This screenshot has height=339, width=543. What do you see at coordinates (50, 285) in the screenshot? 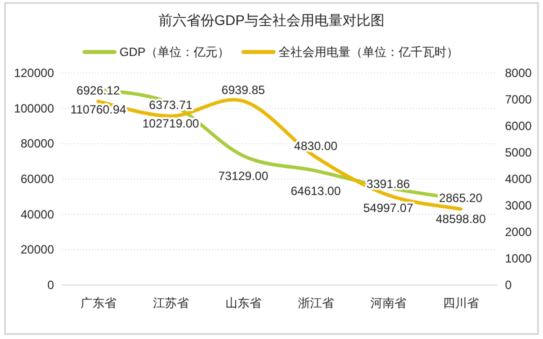
I see `y-tick-label: 0` at bounding box center [50, 285].